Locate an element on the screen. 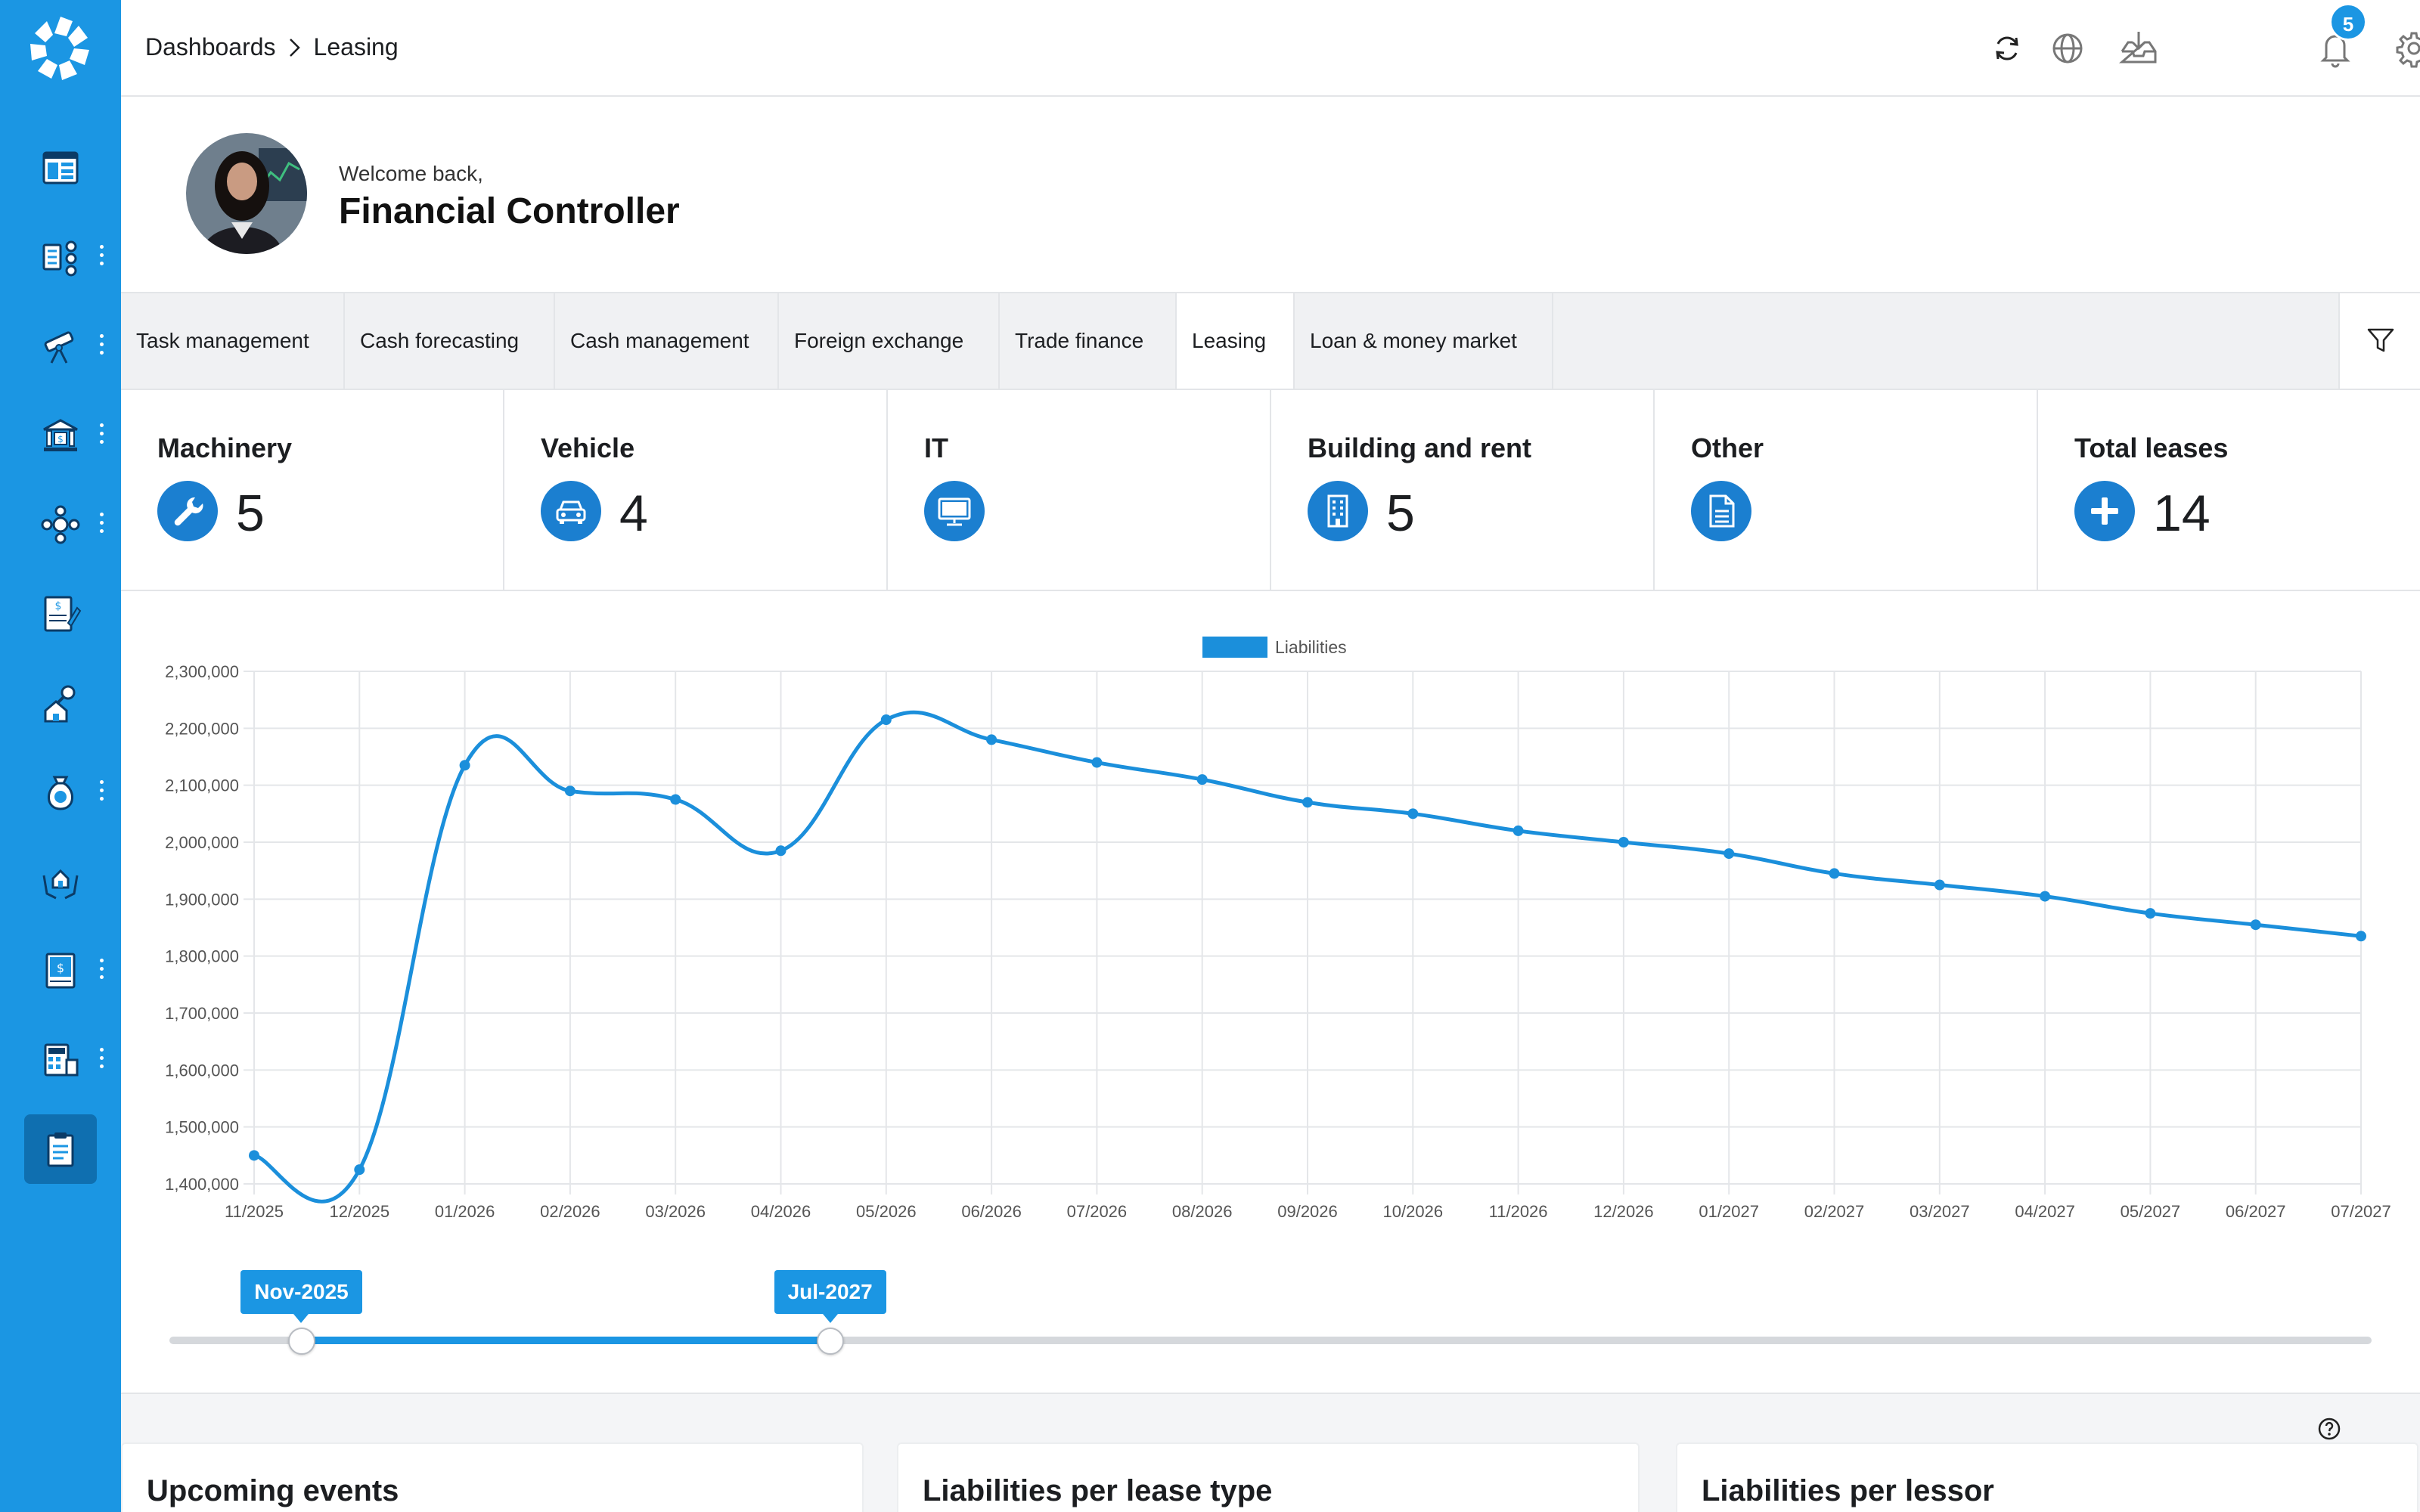  x-tick-label: 02/2026 is located at coordinates (570, 1211).